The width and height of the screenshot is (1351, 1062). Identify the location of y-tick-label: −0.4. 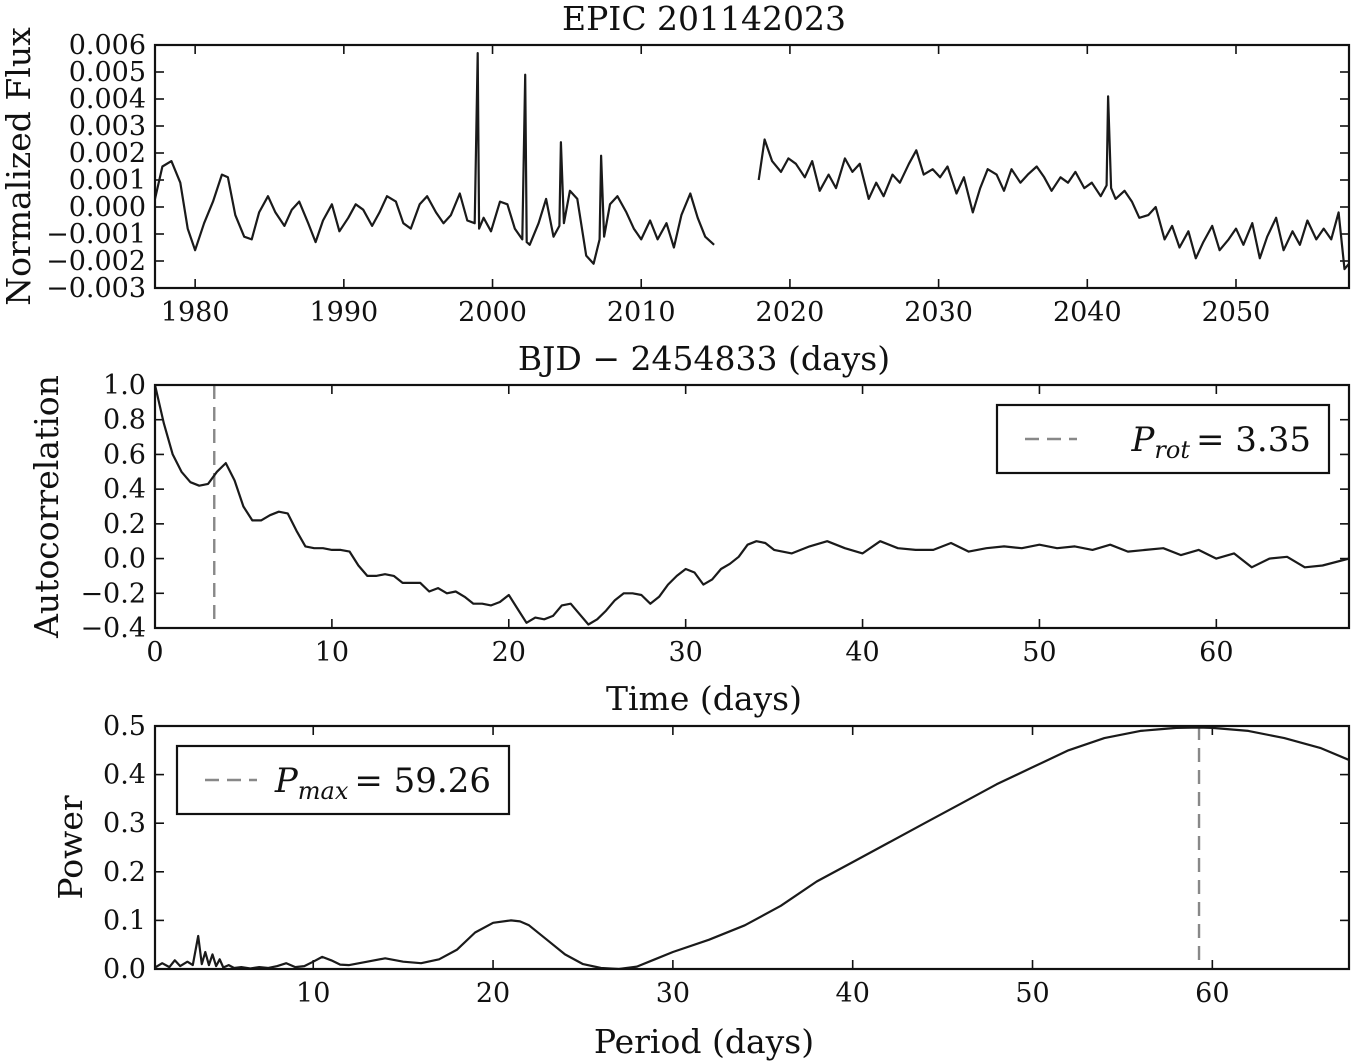
(113, 628).